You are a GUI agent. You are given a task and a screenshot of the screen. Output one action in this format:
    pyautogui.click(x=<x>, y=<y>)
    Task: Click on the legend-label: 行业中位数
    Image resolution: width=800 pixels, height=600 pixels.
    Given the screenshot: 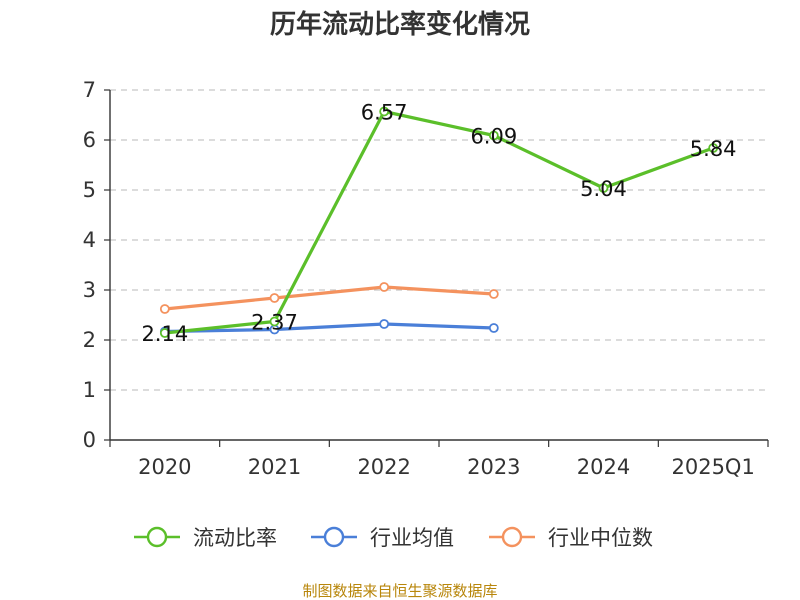 What is the action you would take?
    pyautogui.click(x=600, y=538)
    